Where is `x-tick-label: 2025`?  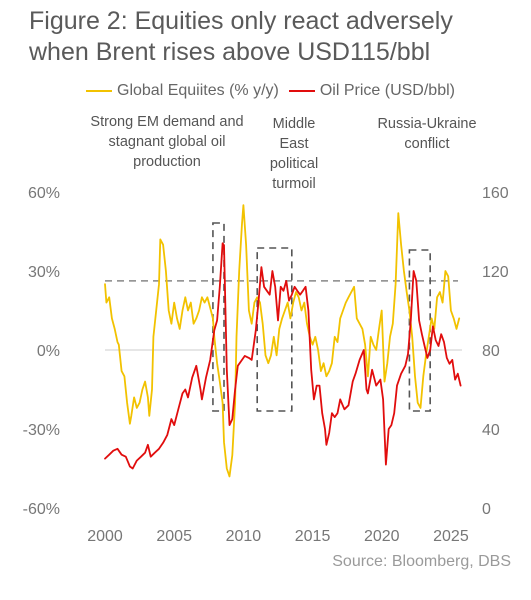 x-tick-label: 2025 is located at coordinates (451, 536).